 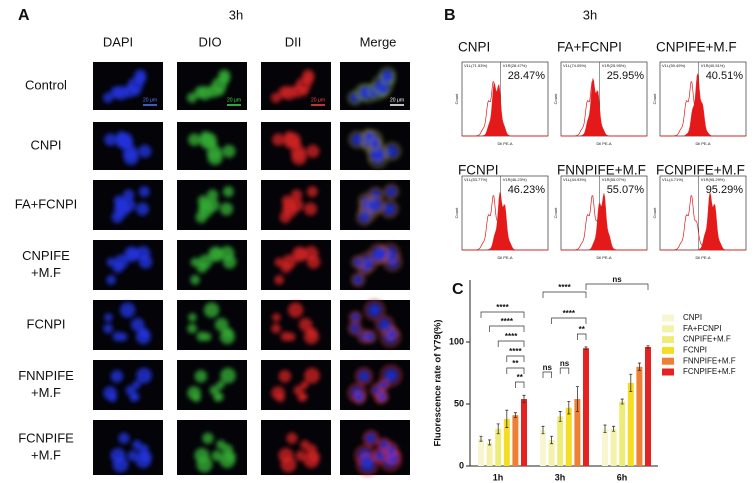 I want to click on gate-label: V1L(59.49%), so click(x=674, y=65).